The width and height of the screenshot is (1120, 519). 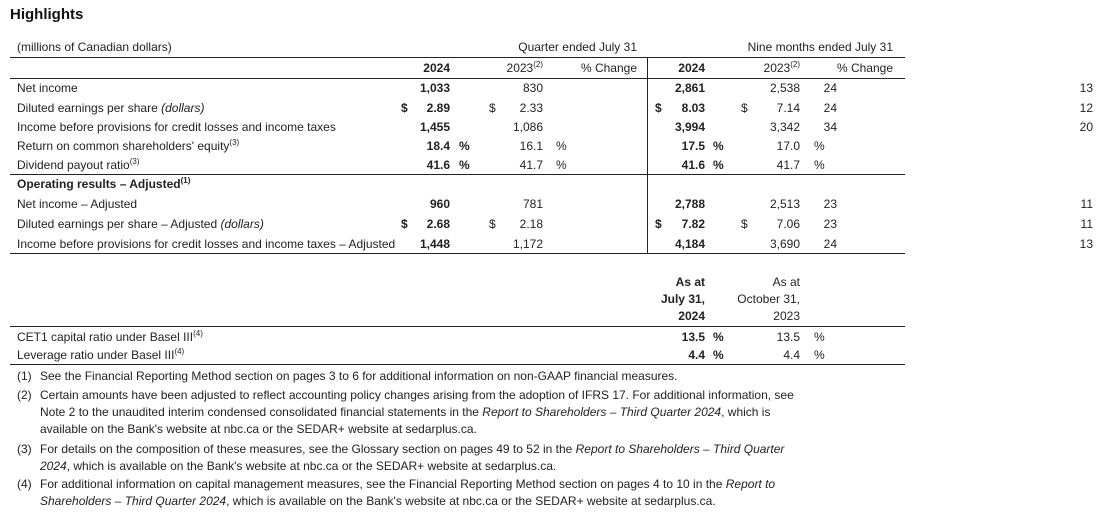 I want to click on n2024-value: 41.6, so click(x=693, y=165).